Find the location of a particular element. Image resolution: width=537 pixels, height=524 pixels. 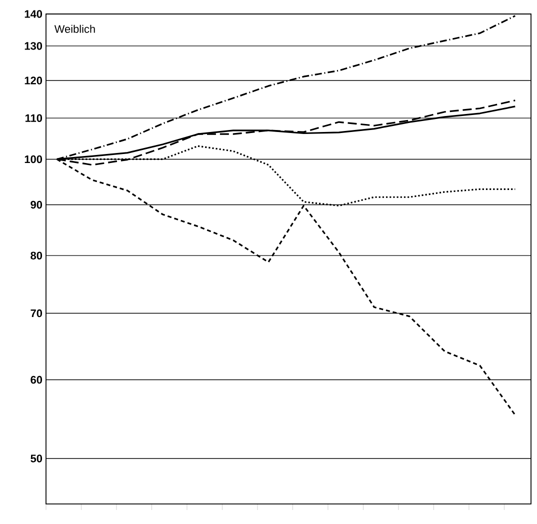

y-tick-label: 130 is located at coordinates (33, 46).